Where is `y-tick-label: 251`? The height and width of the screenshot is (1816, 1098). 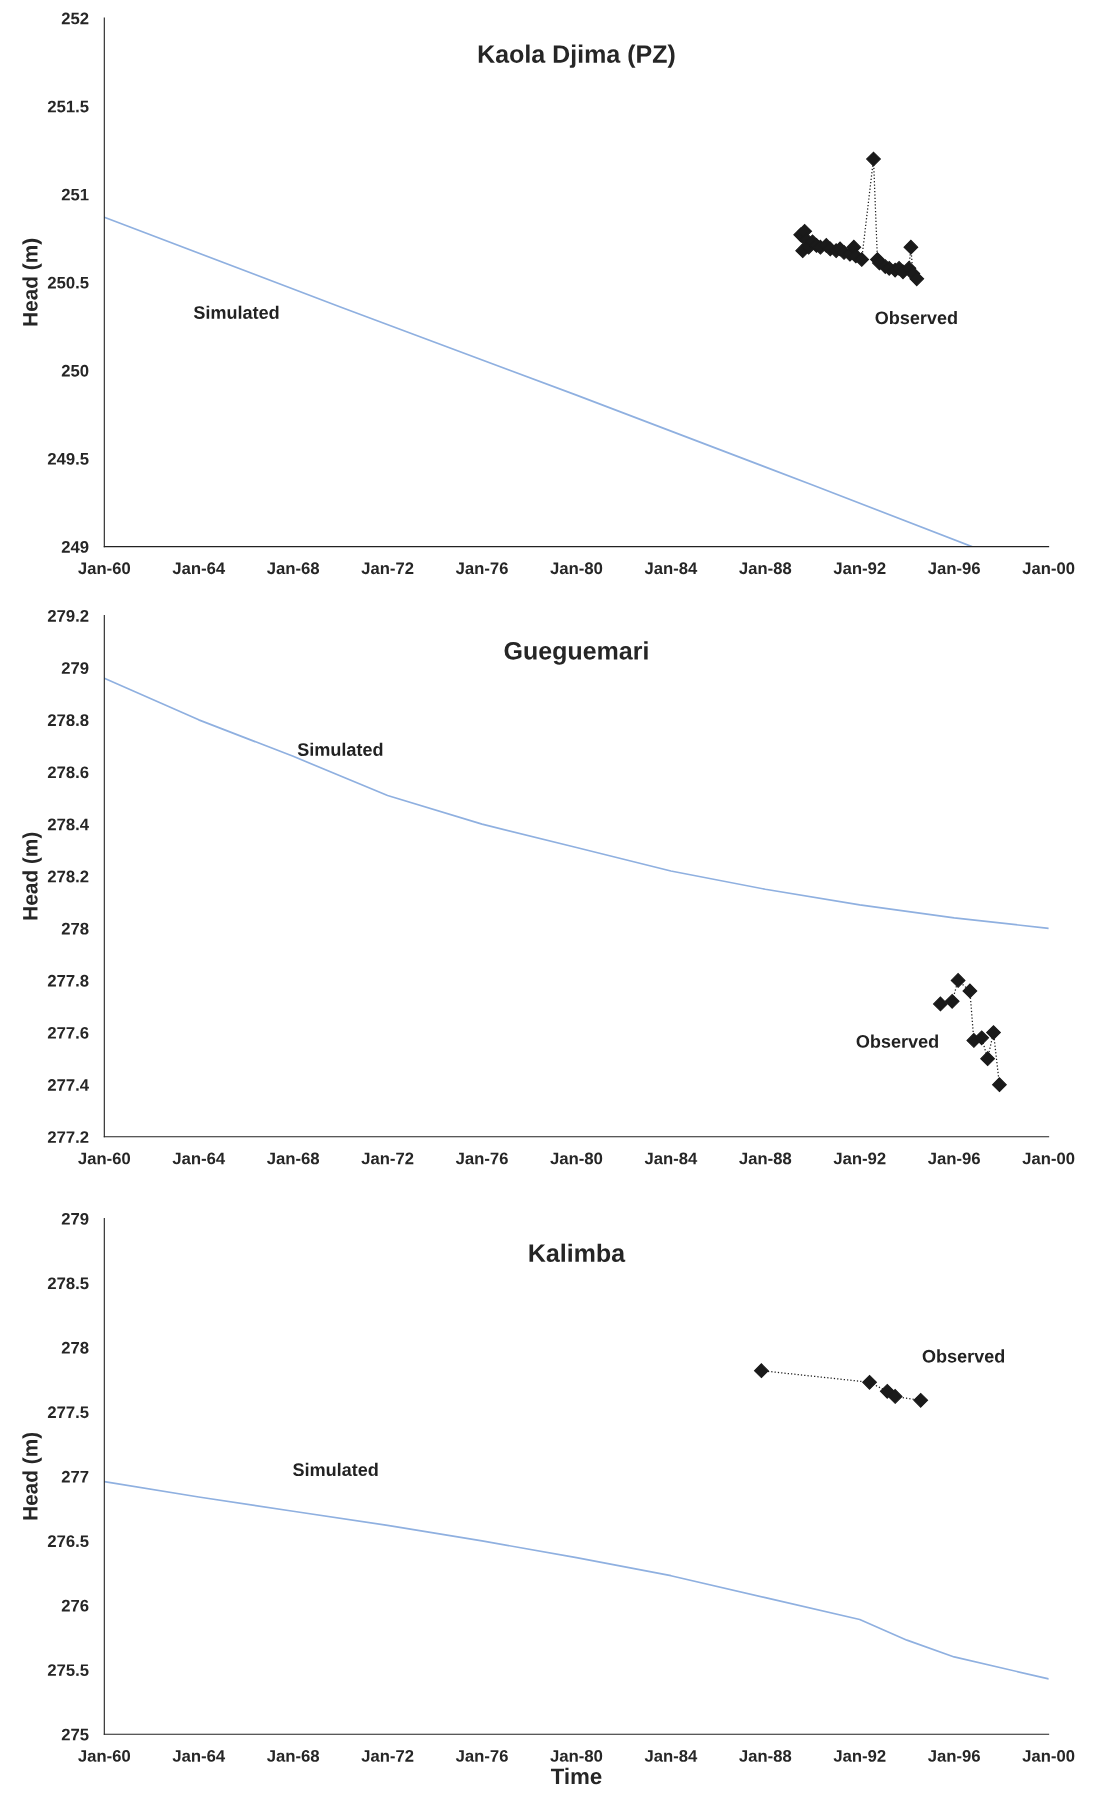
y-tick-label: 251 is located at coordinates (75, 194).